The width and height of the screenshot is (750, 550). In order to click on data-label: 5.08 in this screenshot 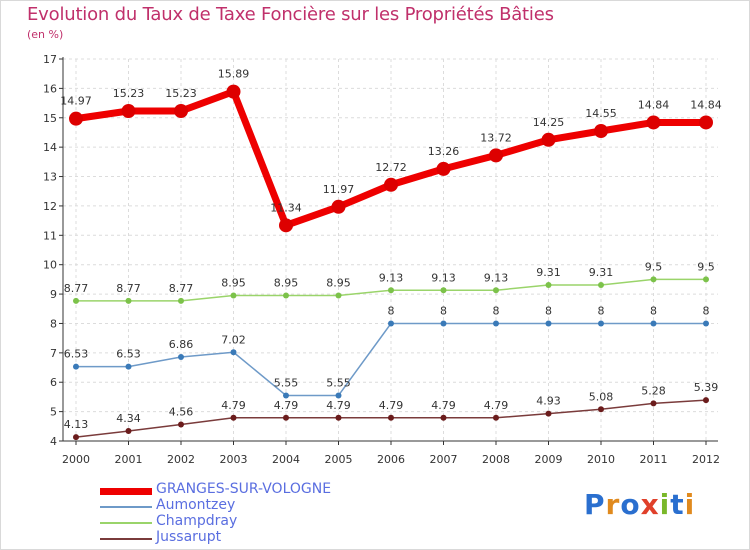, I will do `click(601, 396)`.